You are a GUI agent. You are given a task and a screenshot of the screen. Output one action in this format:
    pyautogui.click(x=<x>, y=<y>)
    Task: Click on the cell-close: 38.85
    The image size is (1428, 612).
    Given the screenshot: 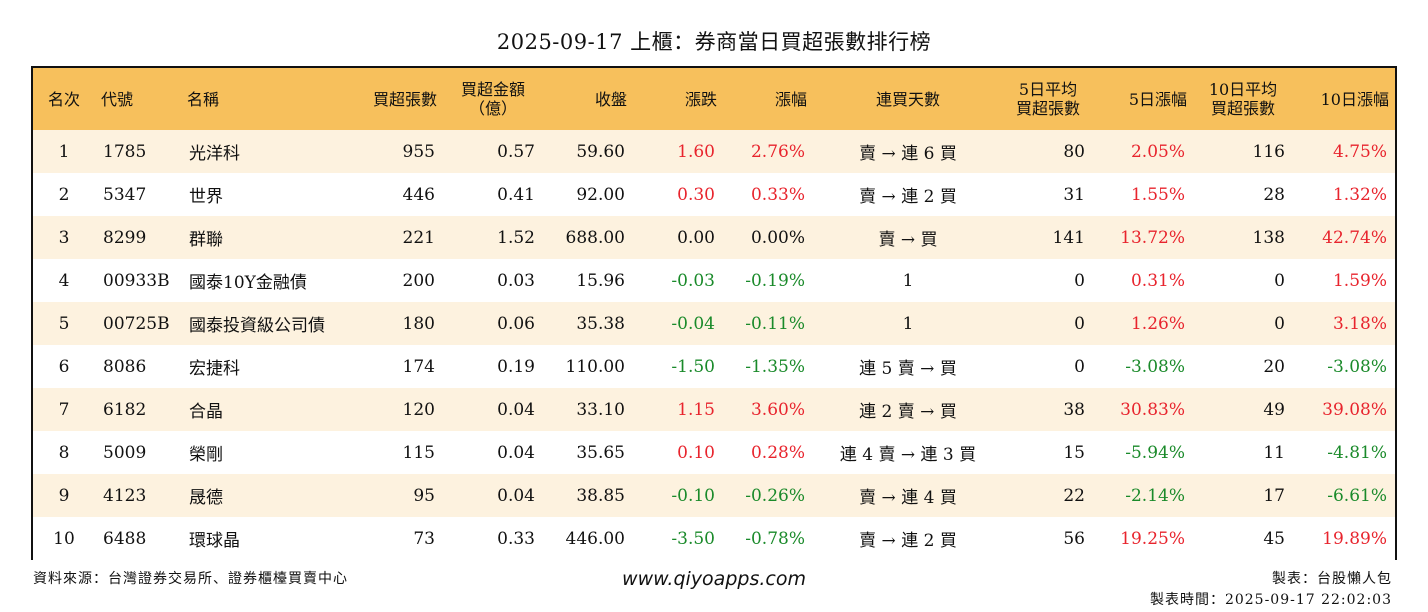 What is the action you would take?
    pyautogui.click(x=600, y=495)
    